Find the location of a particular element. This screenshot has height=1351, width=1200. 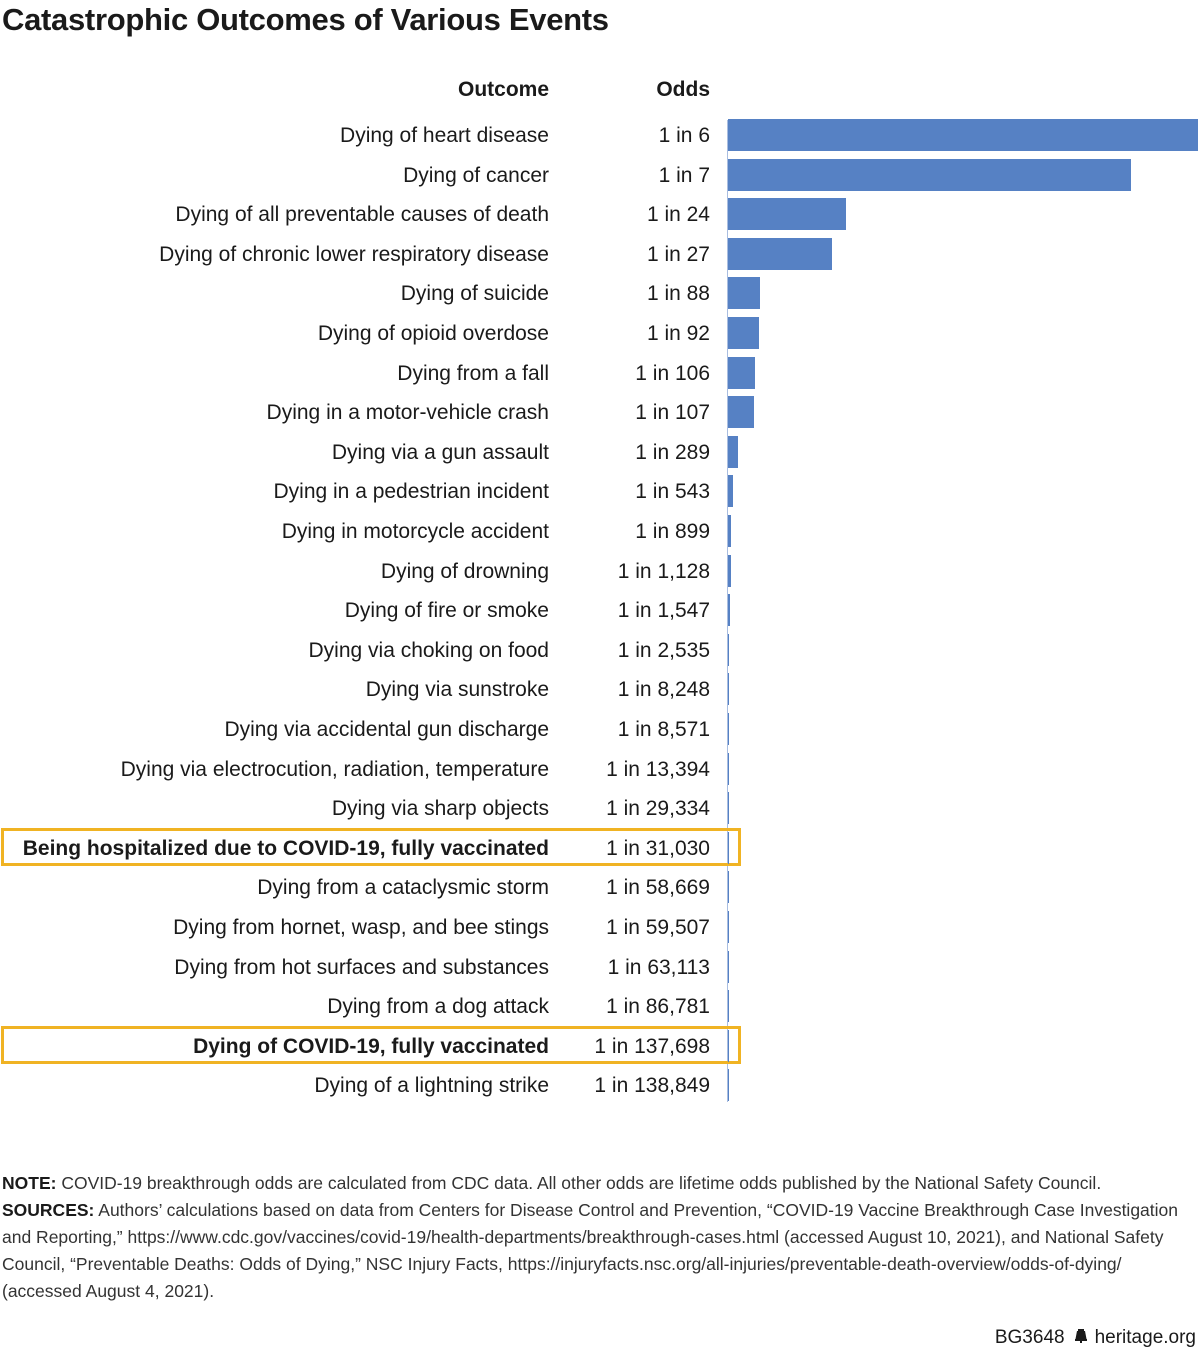

site-name: heritage.org is located at coordinates (1145, 1337).